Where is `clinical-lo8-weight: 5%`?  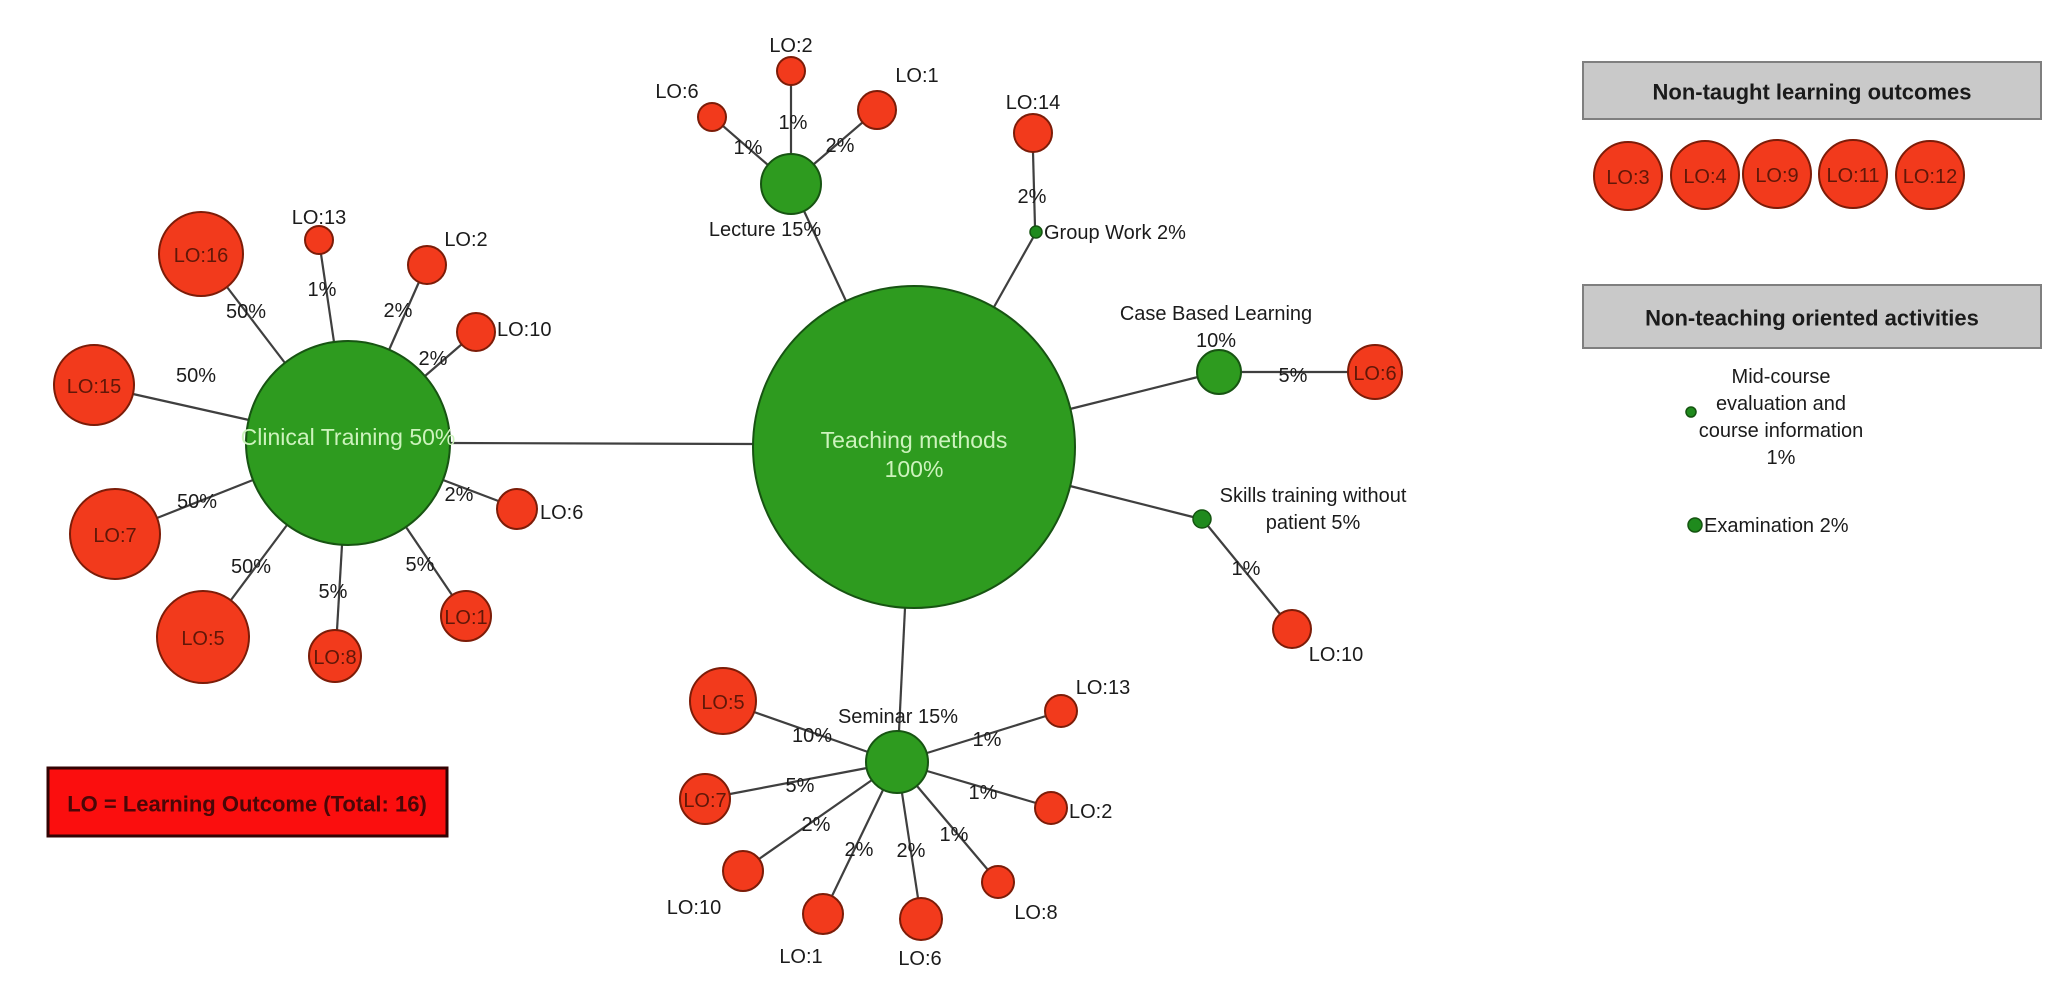 clinical-lo8-weight: 5% is located at coordinates (333, 592).